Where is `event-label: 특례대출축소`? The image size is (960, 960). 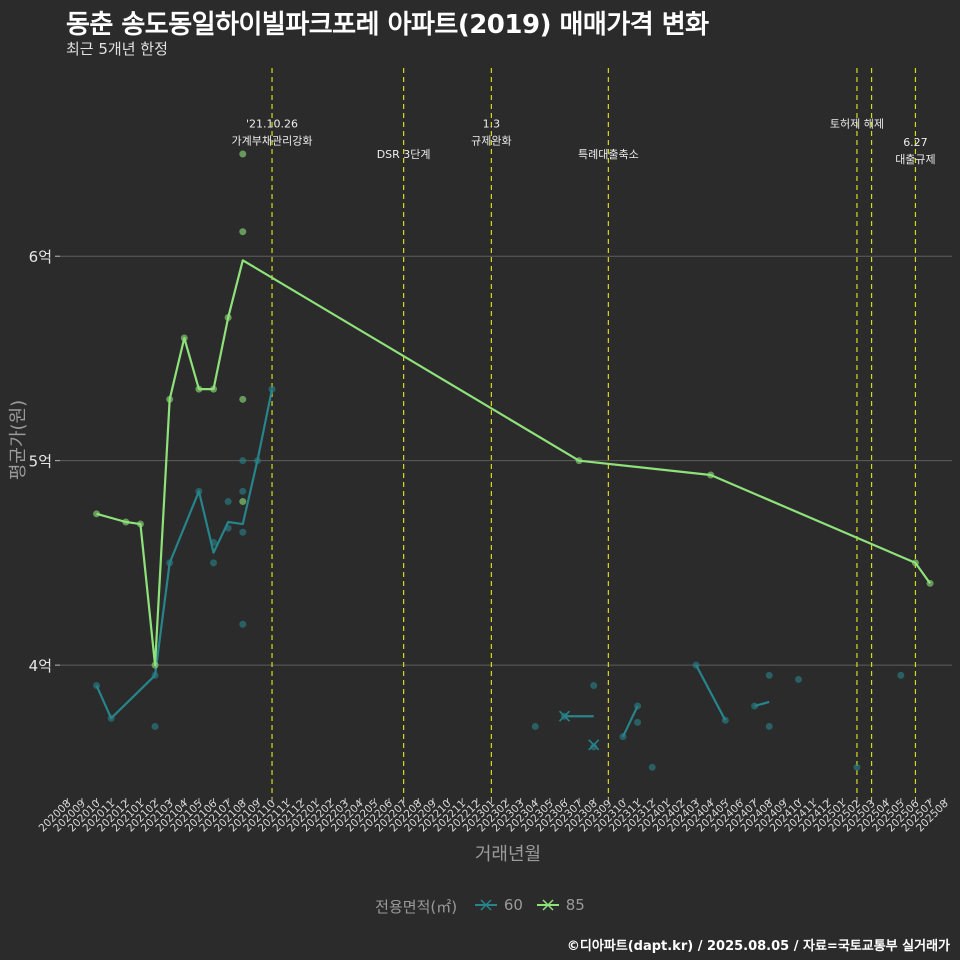
event-label: 특례대출축소 is located at coordinates (608, 154).